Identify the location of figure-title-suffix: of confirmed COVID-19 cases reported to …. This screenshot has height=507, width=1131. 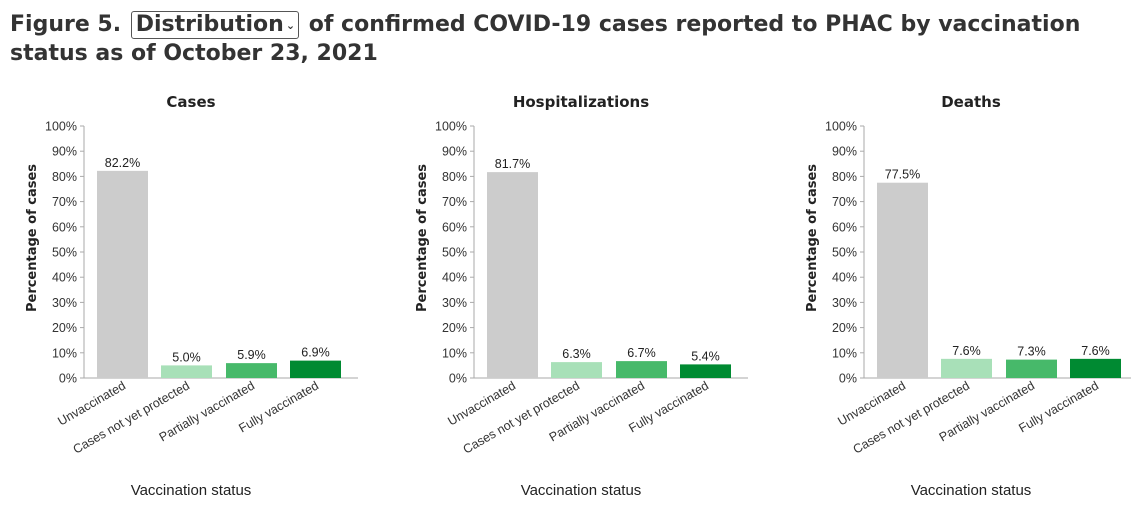
(545, 39).